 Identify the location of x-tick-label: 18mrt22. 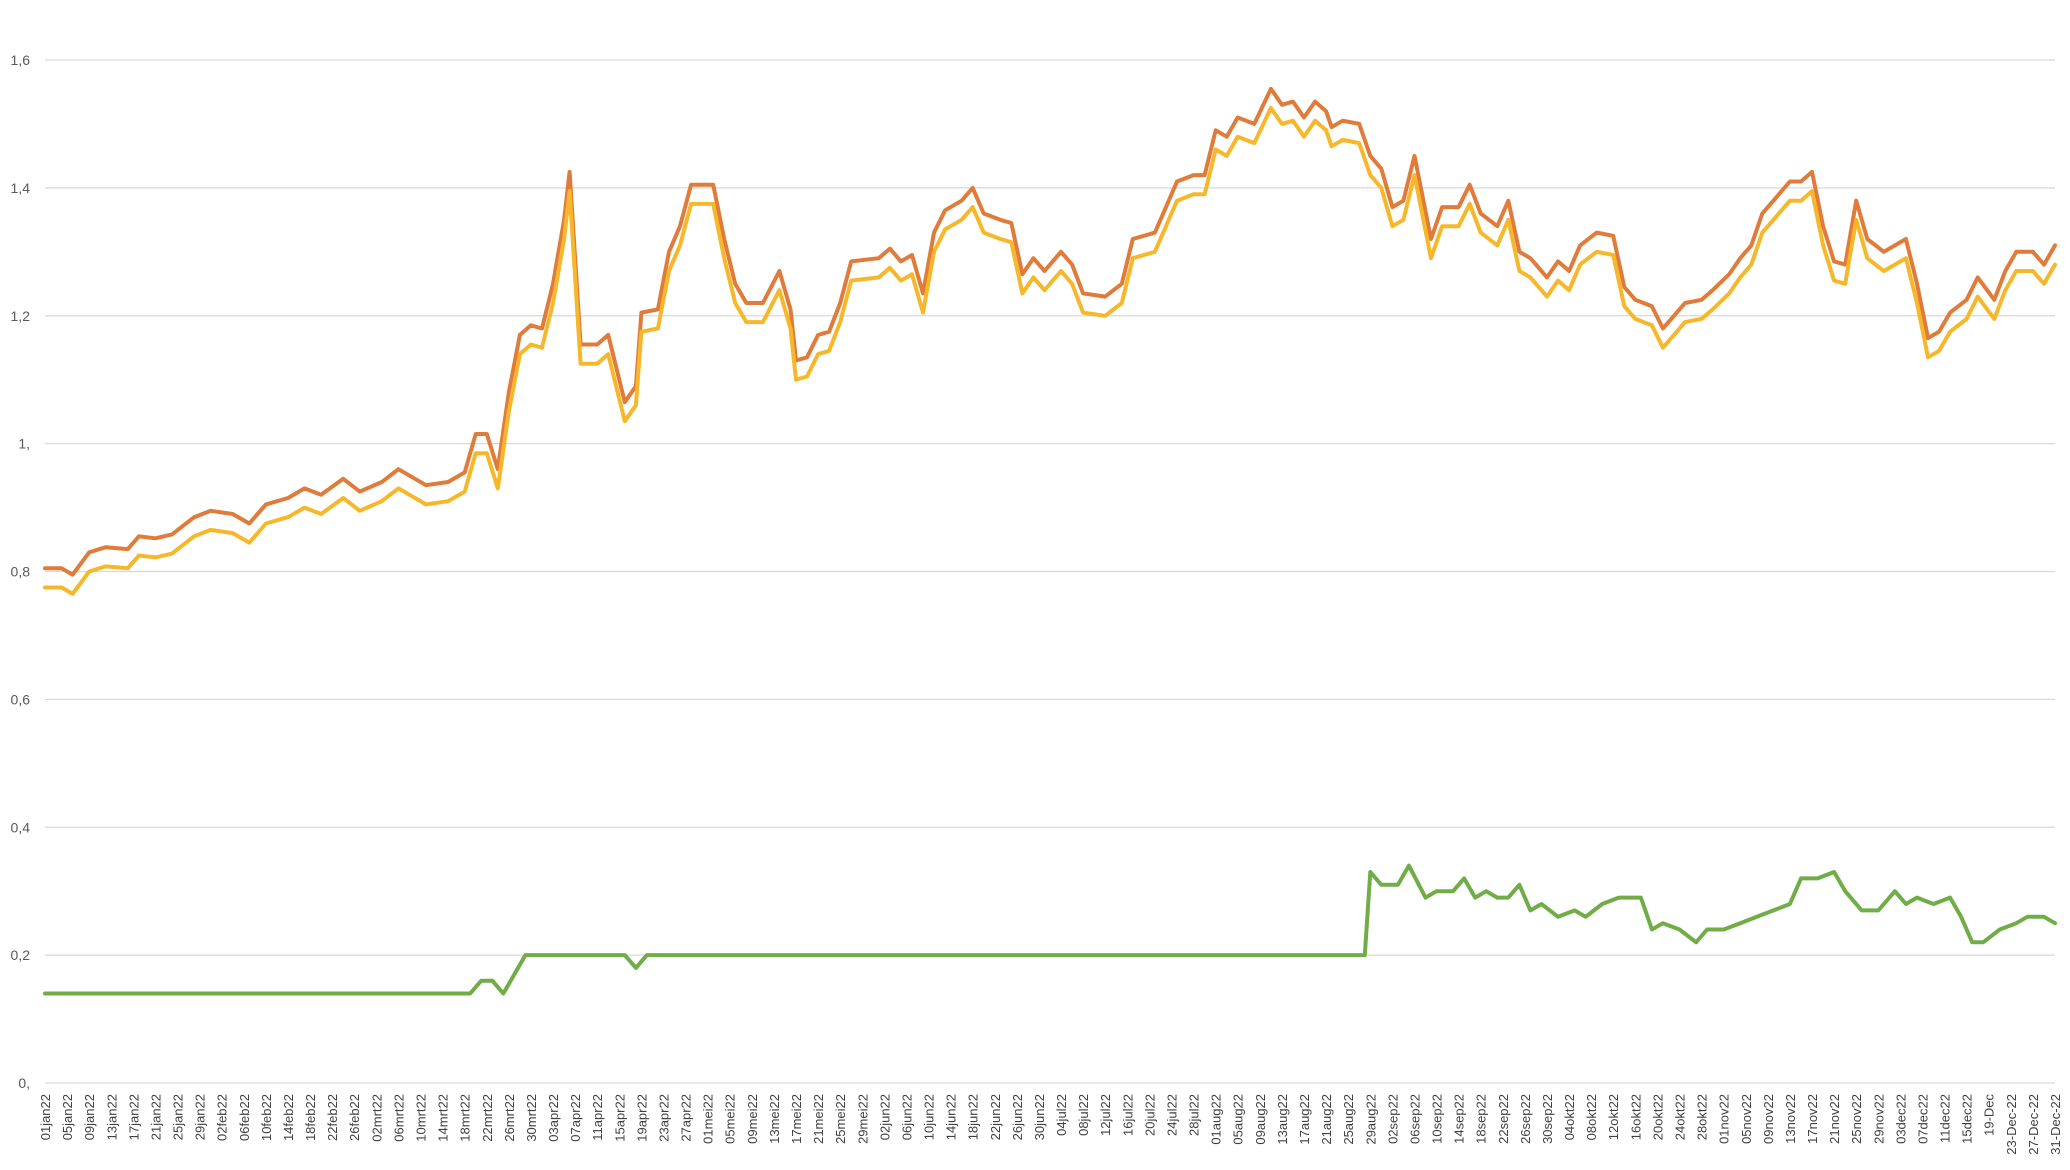
(465, 1118).